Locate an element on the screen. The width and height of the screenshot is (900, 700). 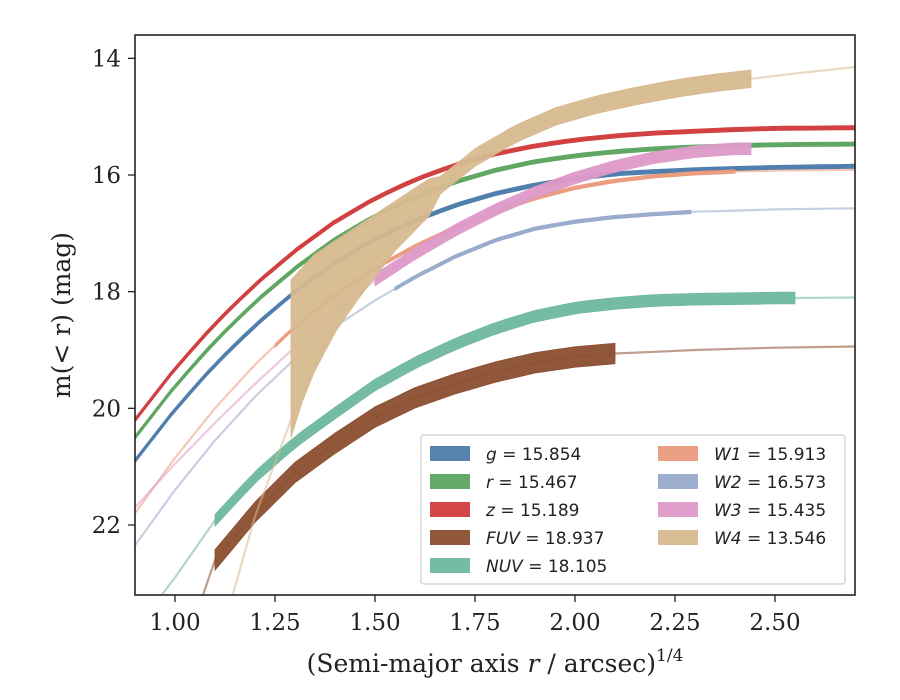
legend-label-w3: W3 = 15.435 is located at coordinates (770, 511).